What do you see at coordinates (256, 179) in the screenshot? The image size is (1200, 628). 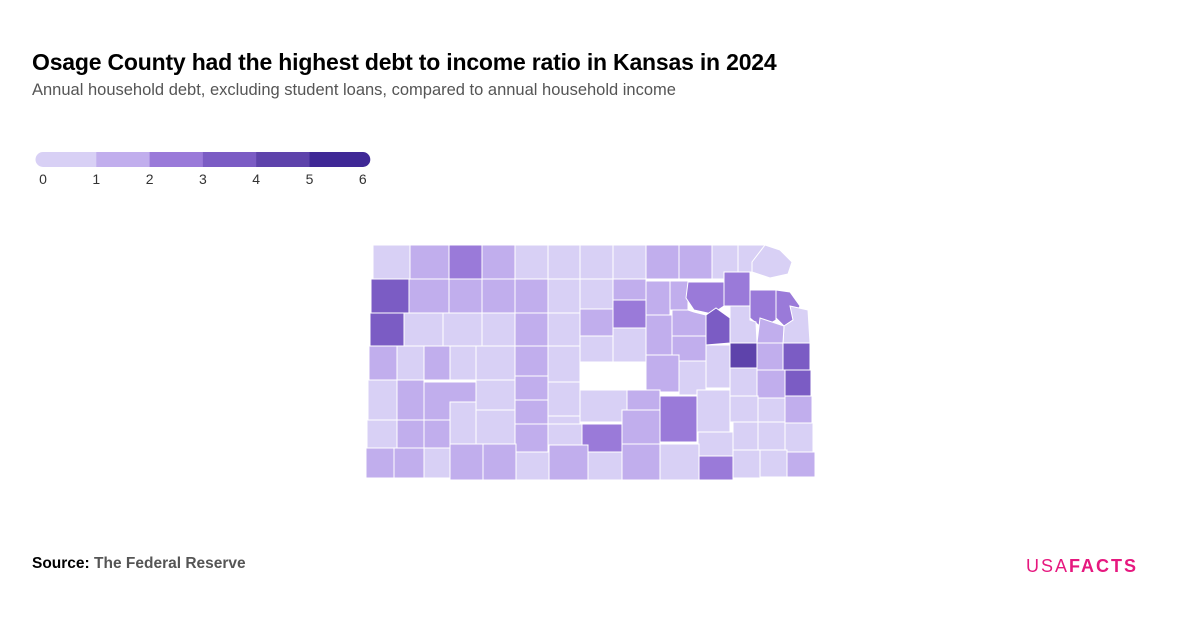 I see `legend-tick-label: 4` at bounding box center [256, 179].